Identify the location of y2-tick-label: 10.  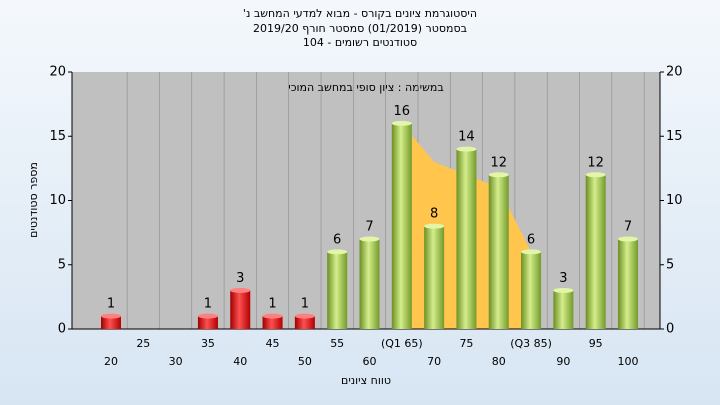
(674, 200).